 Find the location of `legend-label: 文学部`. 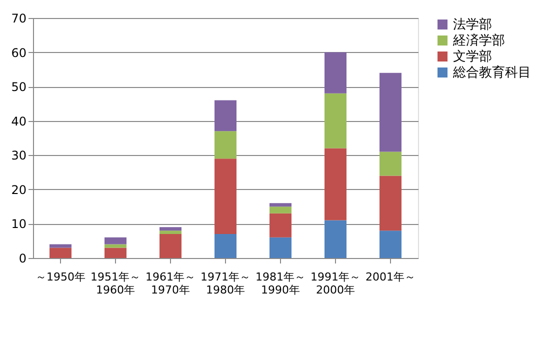

legend-label: 文学部 is located at coordinates (472, 57).